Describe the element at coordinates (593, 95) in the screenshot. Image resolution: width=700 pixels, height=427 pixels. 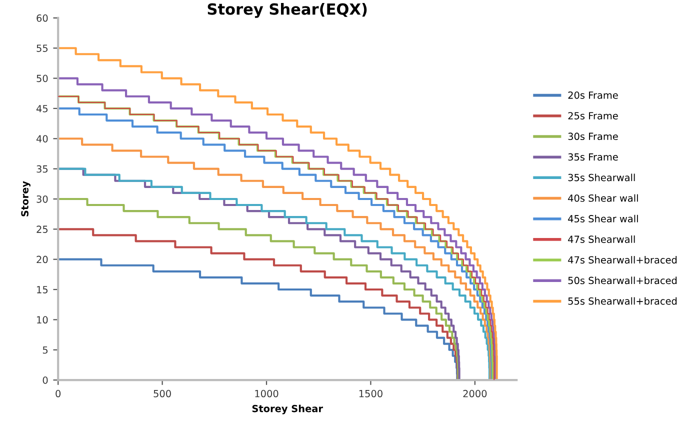
I see `legend-label: 20s Frame` at that location.